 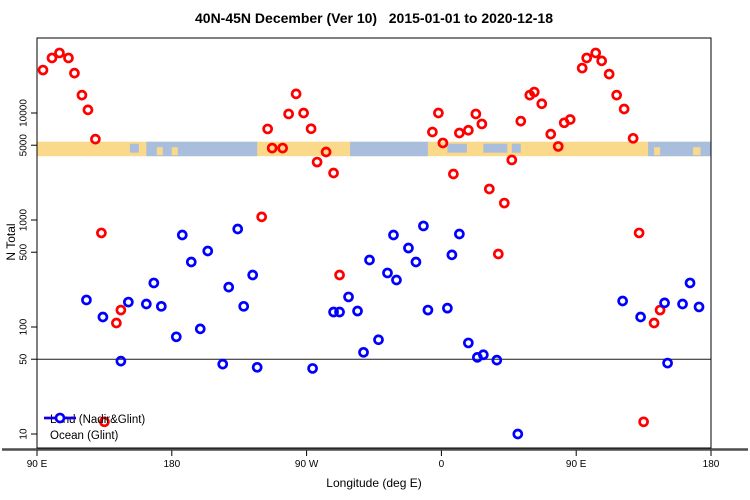 What do you see at coordinates (389, 149) in the screenshot?
I see `map-band-segment-ocean` at bounding box center [389, 149].